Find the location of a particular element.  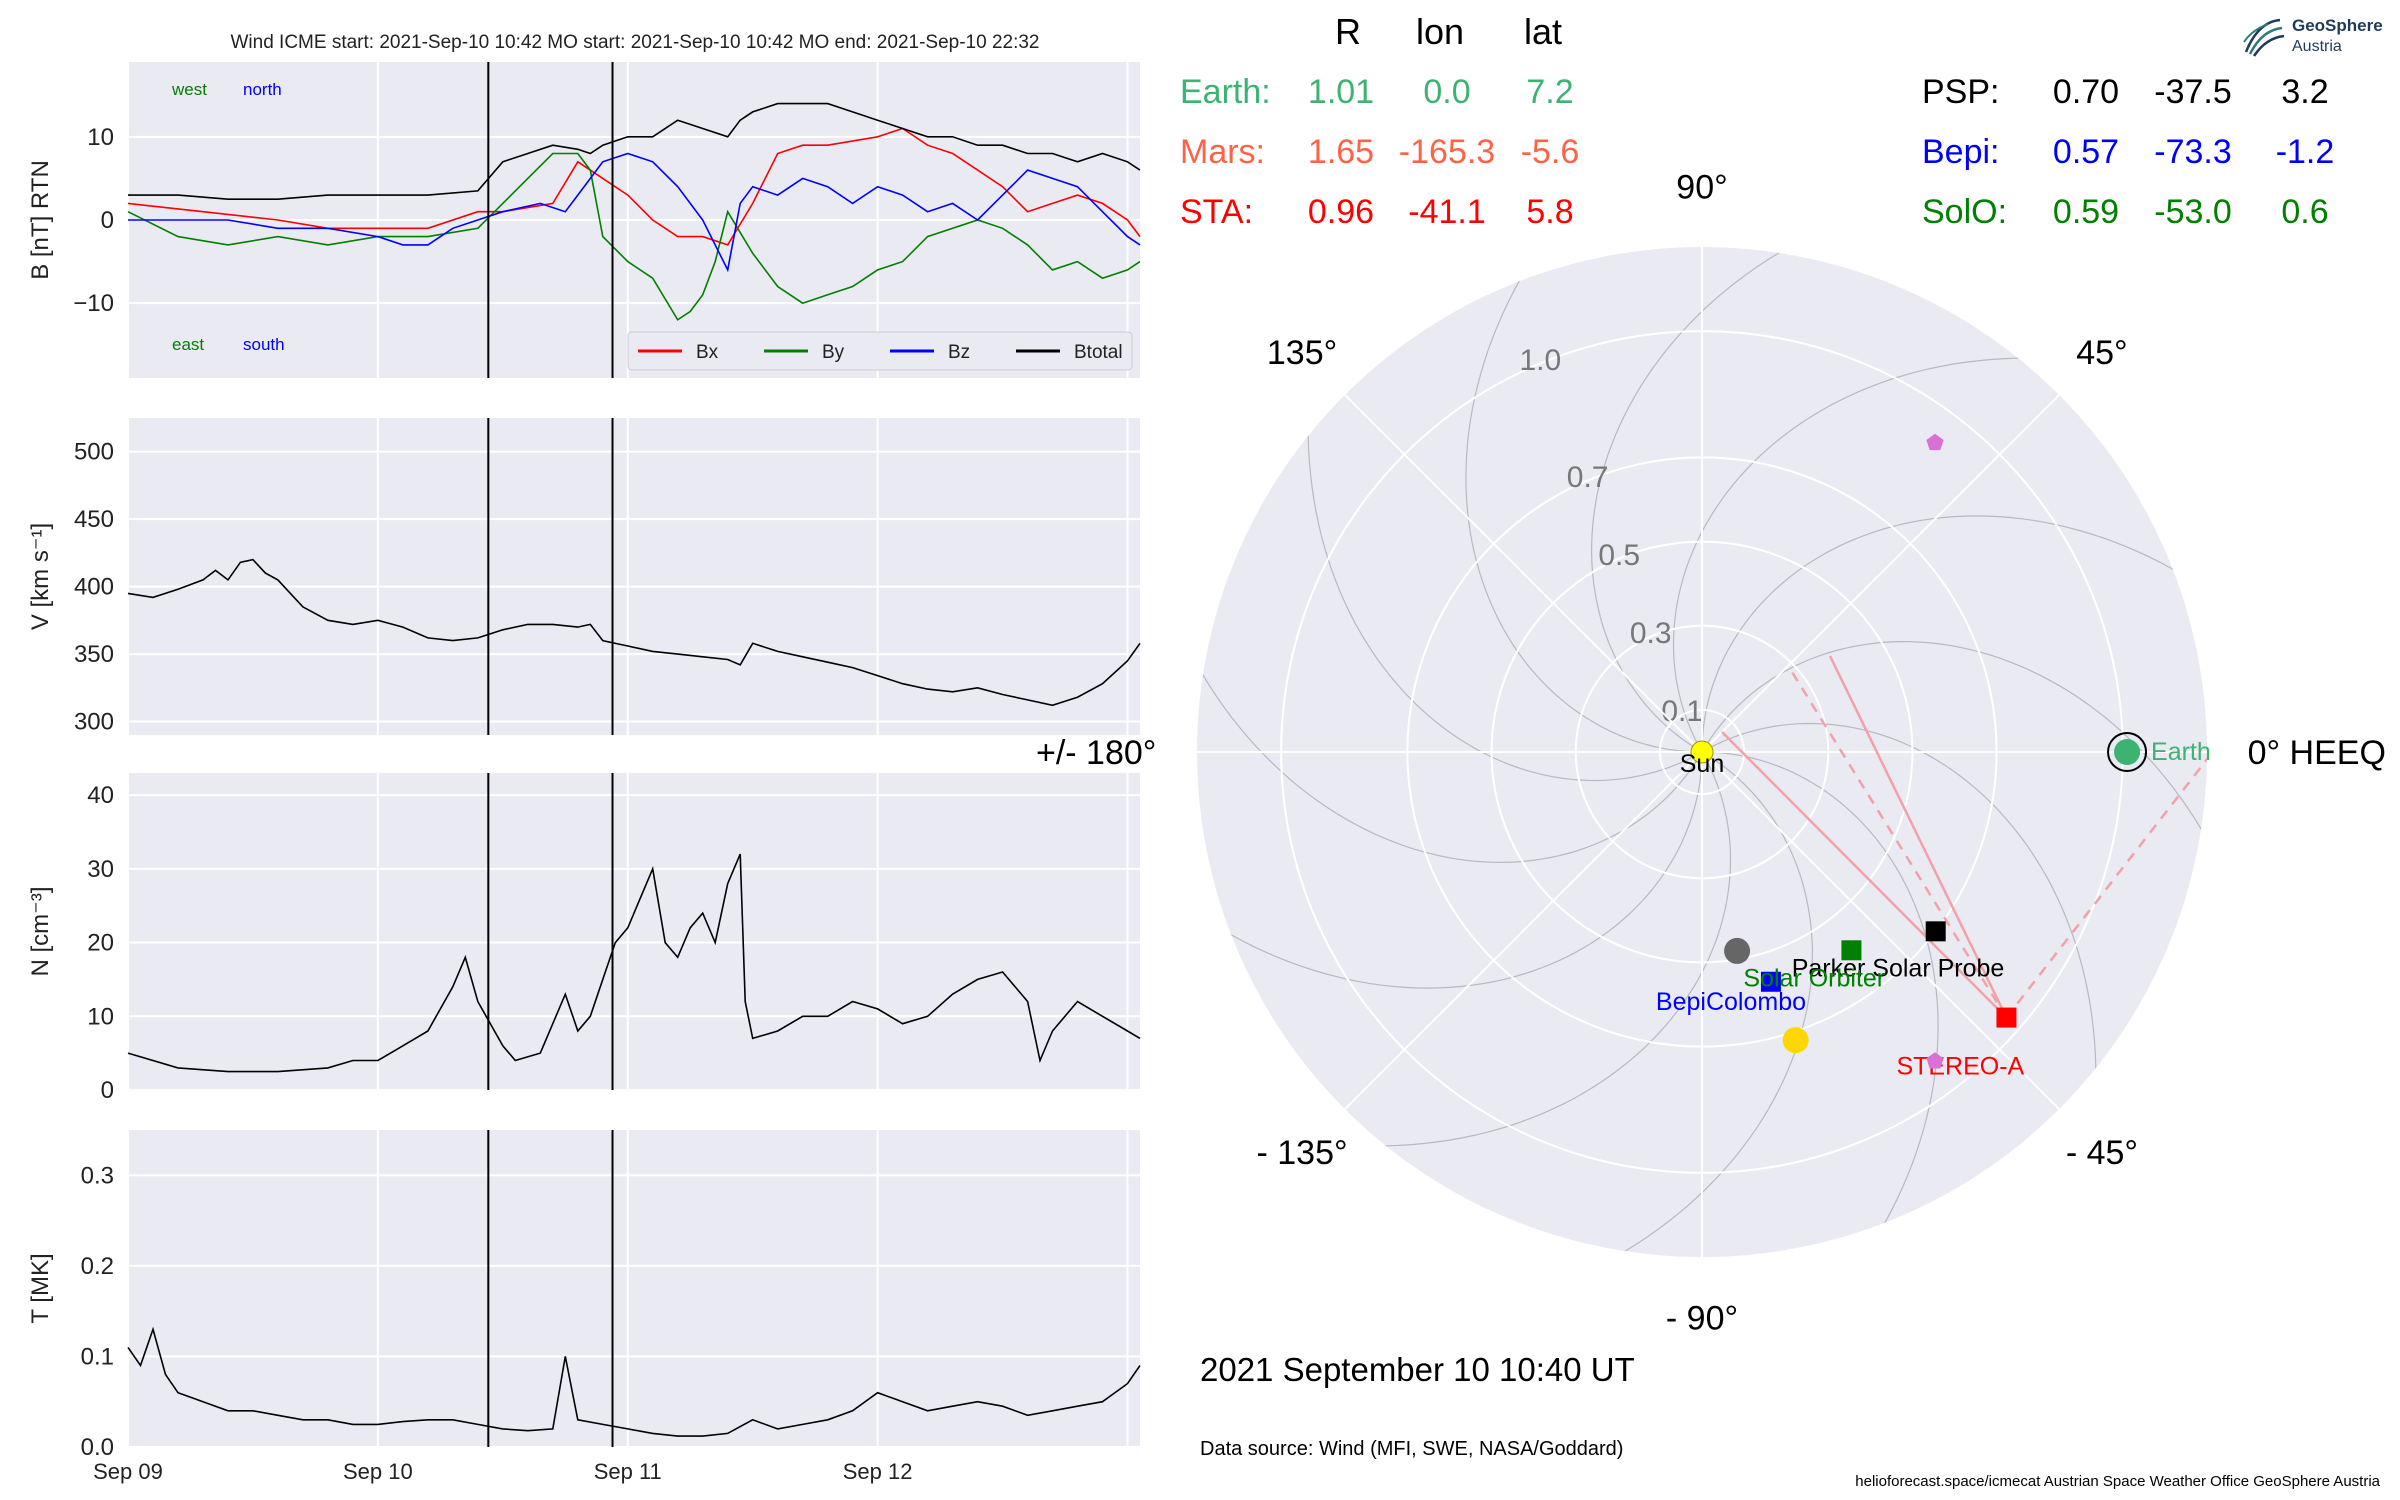

body-bepi is located at coordinates (1770, 981).